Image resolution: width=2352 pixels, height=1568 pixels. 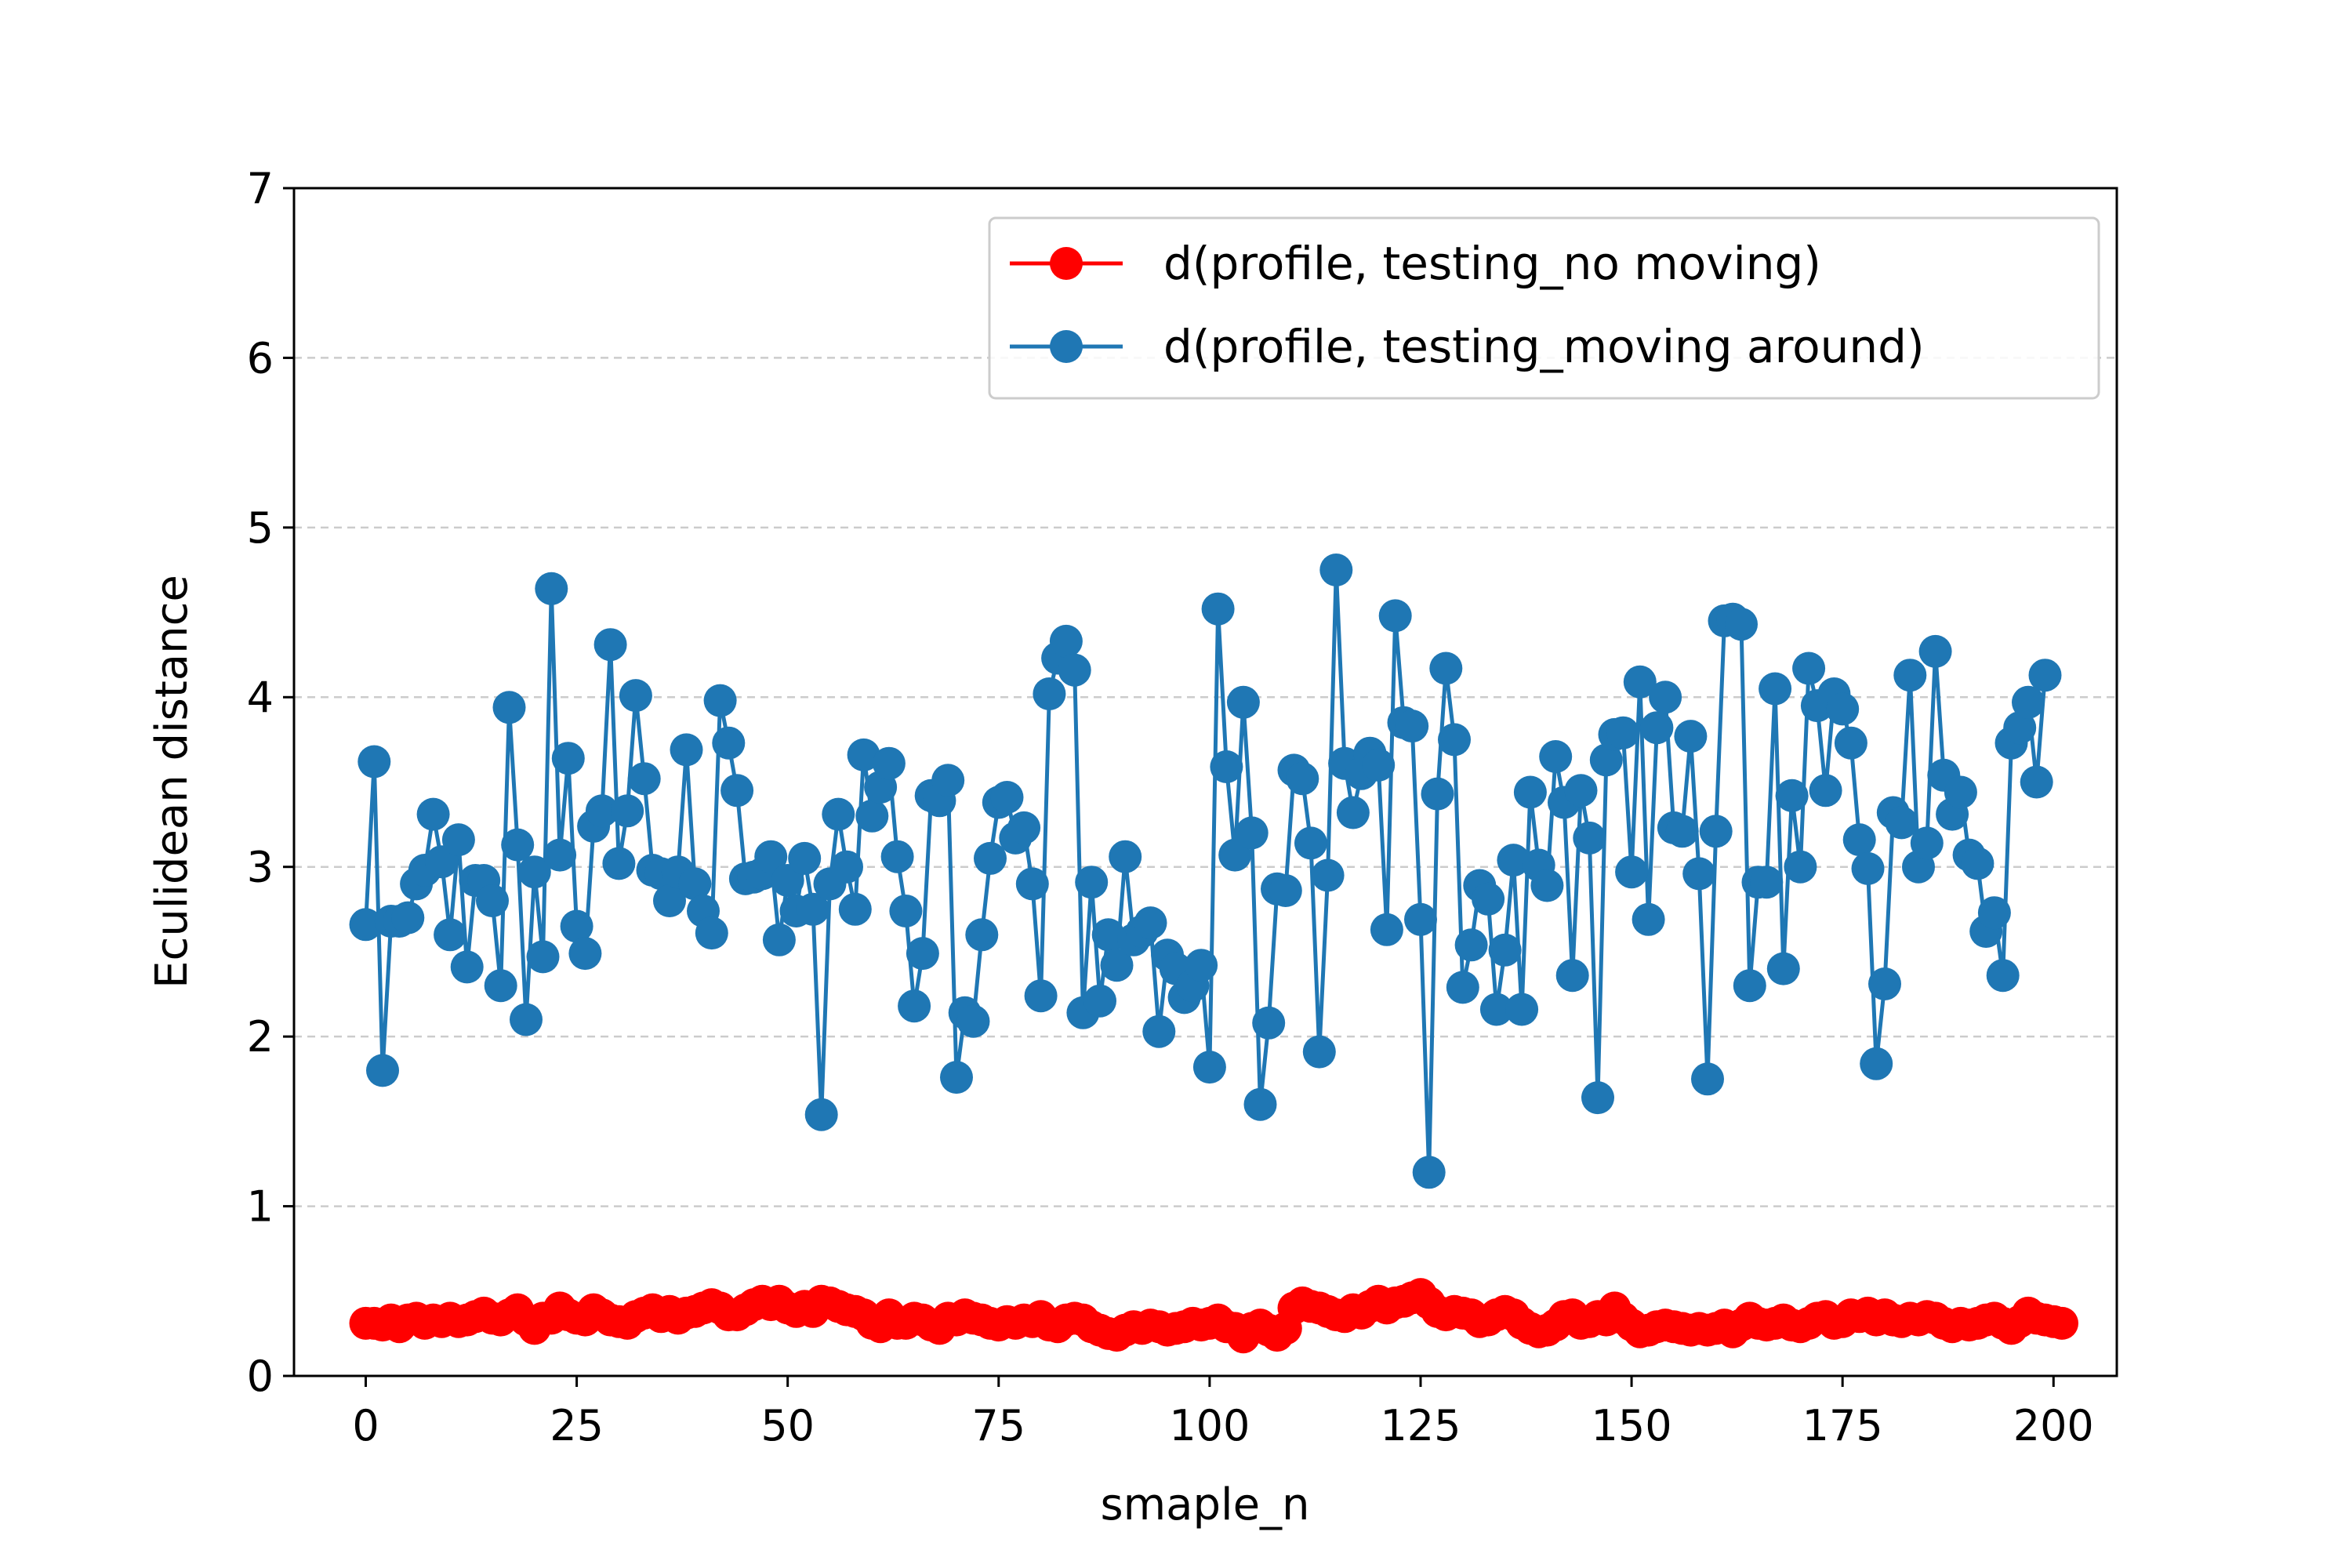 I want to click on legend-item: d(profile, testing_no moving), so click(x=1415, y=263).